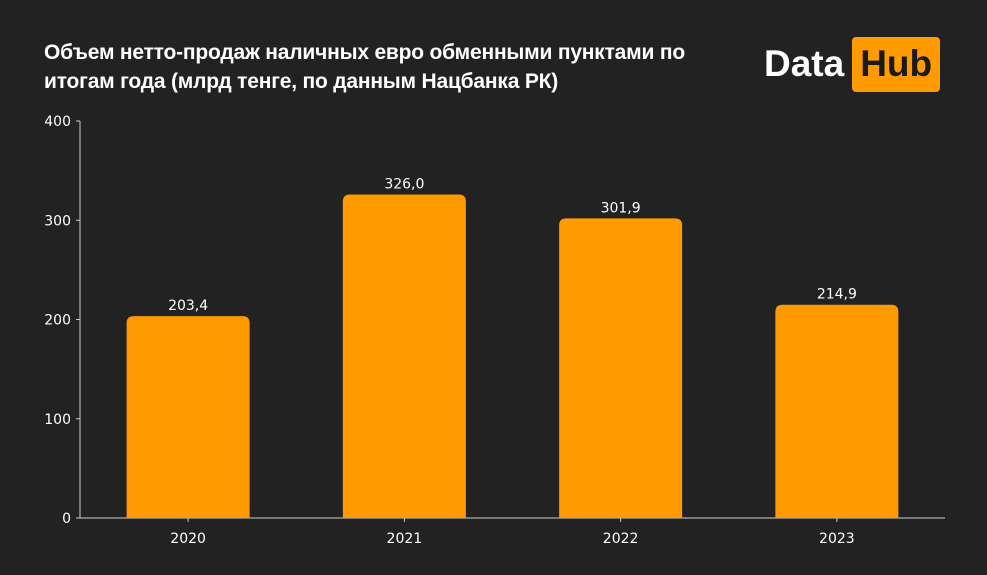  I want to click on bar-2021, so click(404, 356).